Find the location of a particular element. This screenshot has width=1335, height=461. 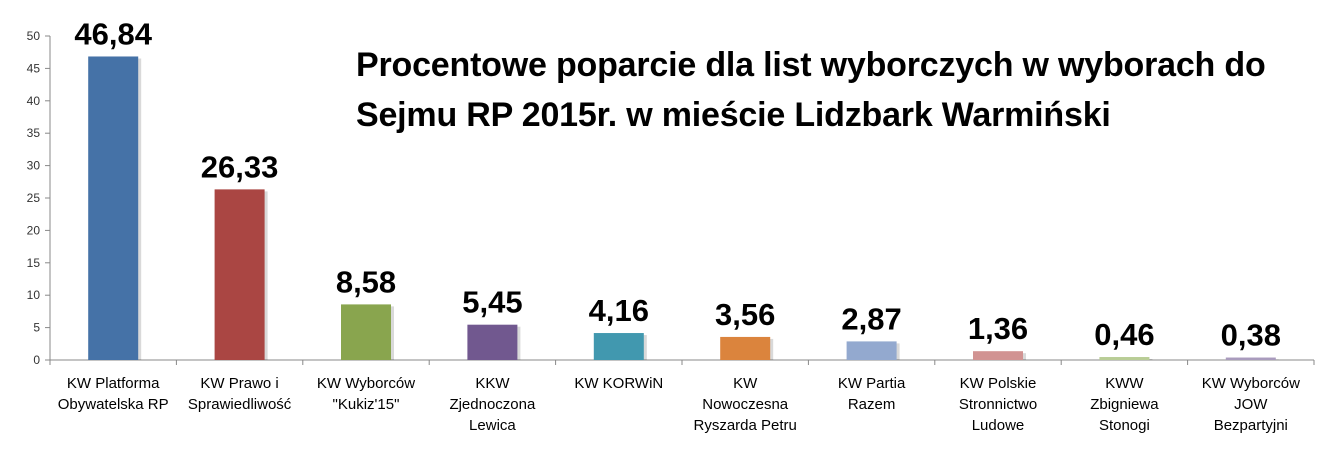

x-axis is located at coordinates (682, 362).